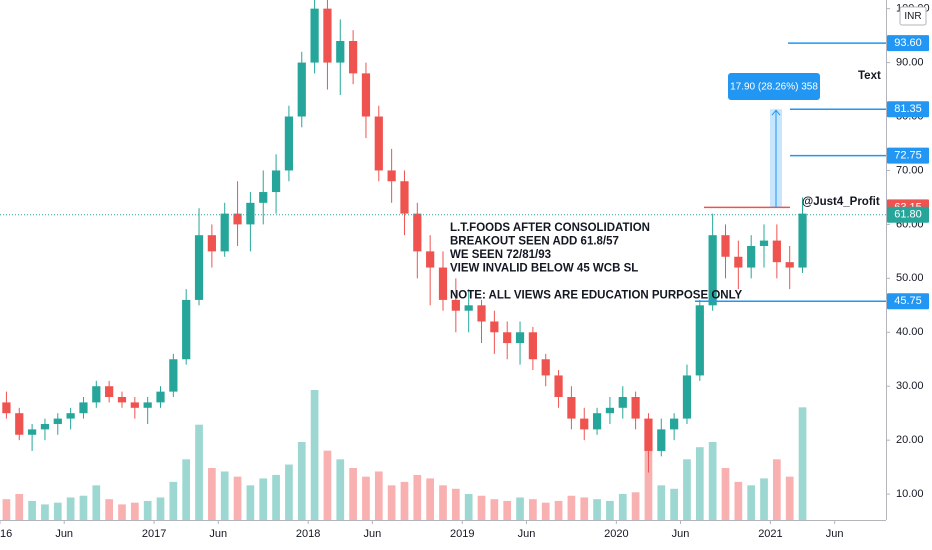 This screenshot has width=932, height=550. I want to click on y-tick-label: 70.00, so click(910, 170).